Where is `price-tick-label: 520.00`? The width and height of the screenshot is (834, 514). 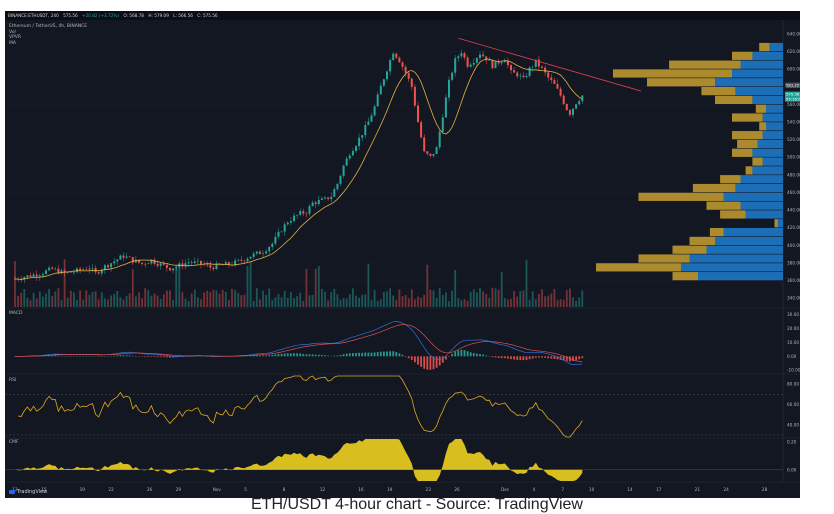
price-tick-label: 520.00 is located at coordinates (793, 139).